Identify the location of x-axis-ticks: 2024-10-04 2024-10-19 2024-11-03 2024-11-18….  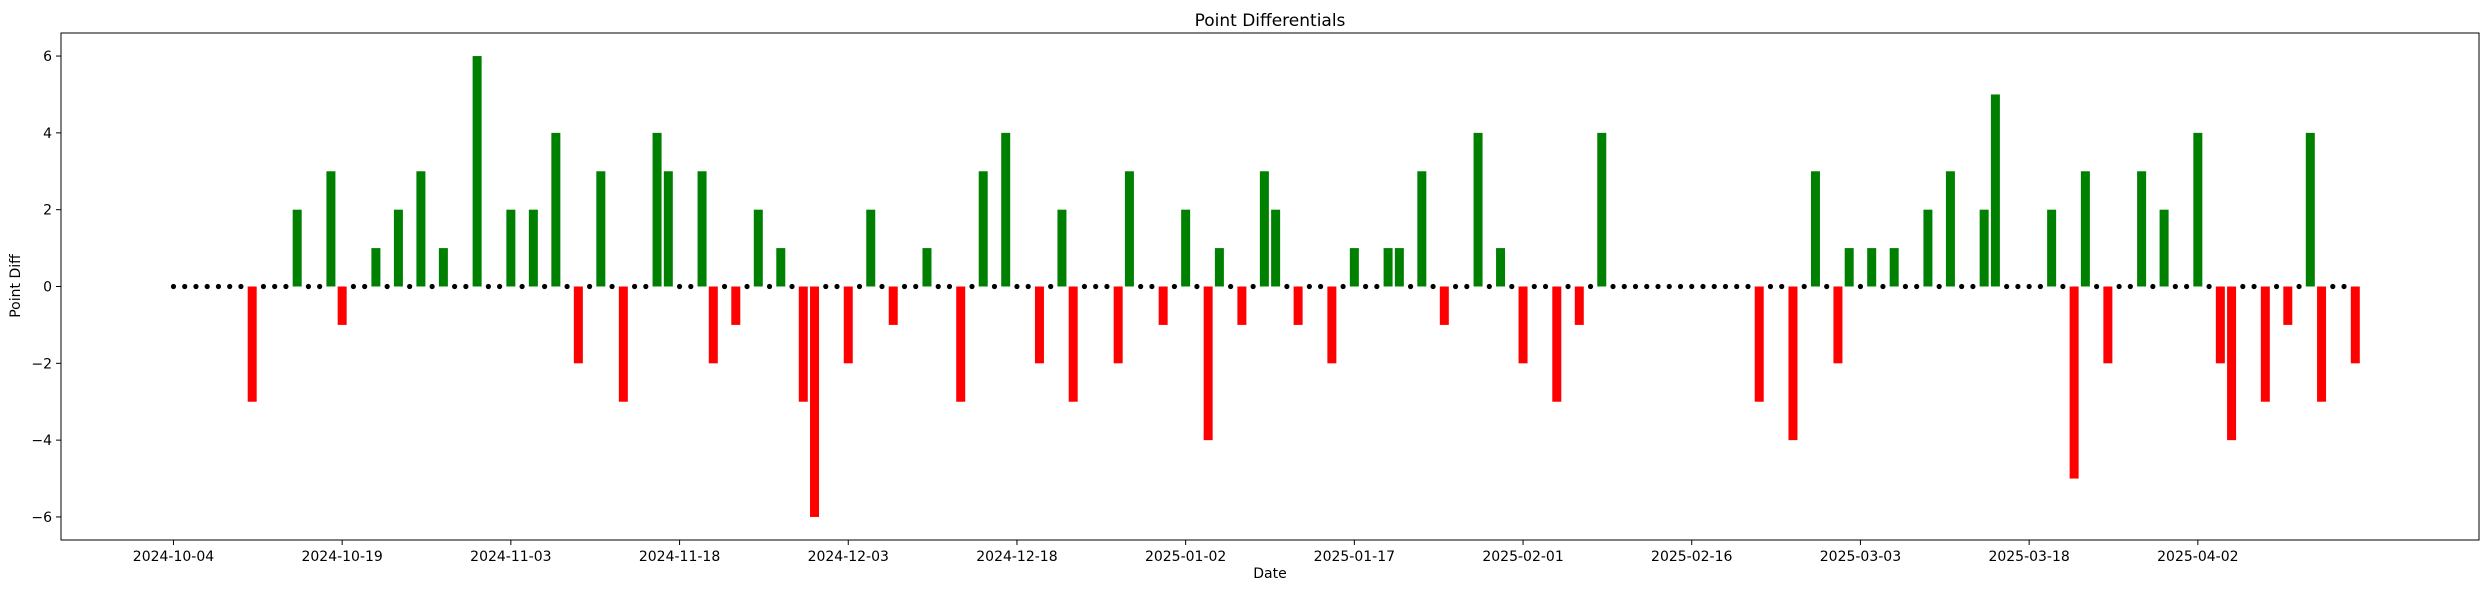
(1186, 552).